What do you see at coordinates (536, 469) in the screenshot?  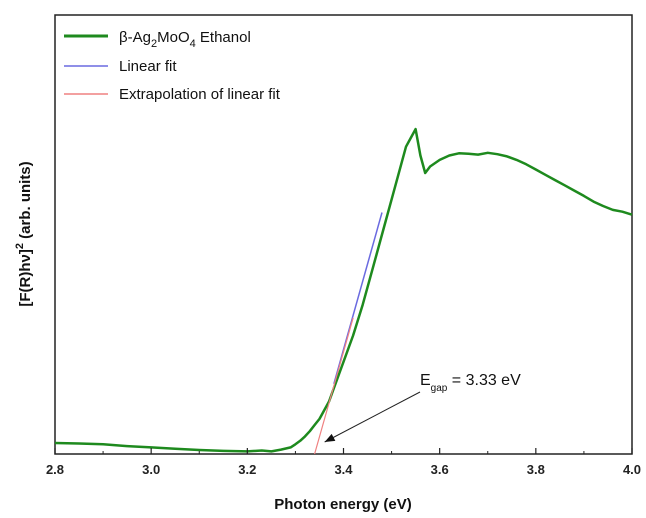 I see `x-tick-label: 3.8` at bounding box center [536, 469].